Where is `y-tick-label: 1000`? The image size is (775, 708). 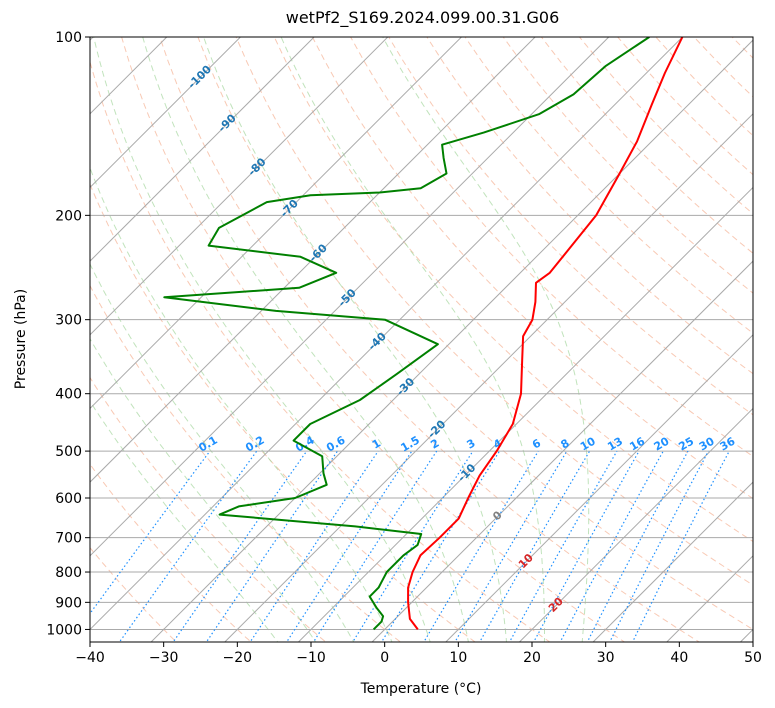
y-tick-label: 1000 is located at coordinates (64, 630).